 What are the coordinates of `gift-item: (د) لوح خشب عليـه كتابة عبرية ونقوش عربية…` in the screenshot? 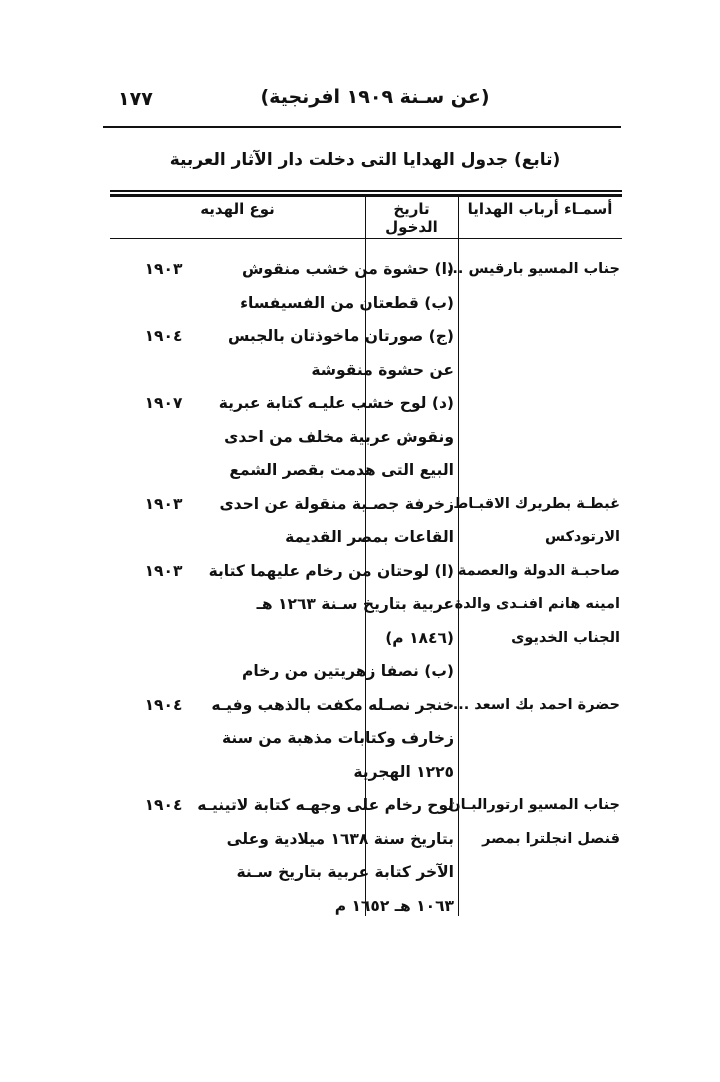 It's located at (285, 437).